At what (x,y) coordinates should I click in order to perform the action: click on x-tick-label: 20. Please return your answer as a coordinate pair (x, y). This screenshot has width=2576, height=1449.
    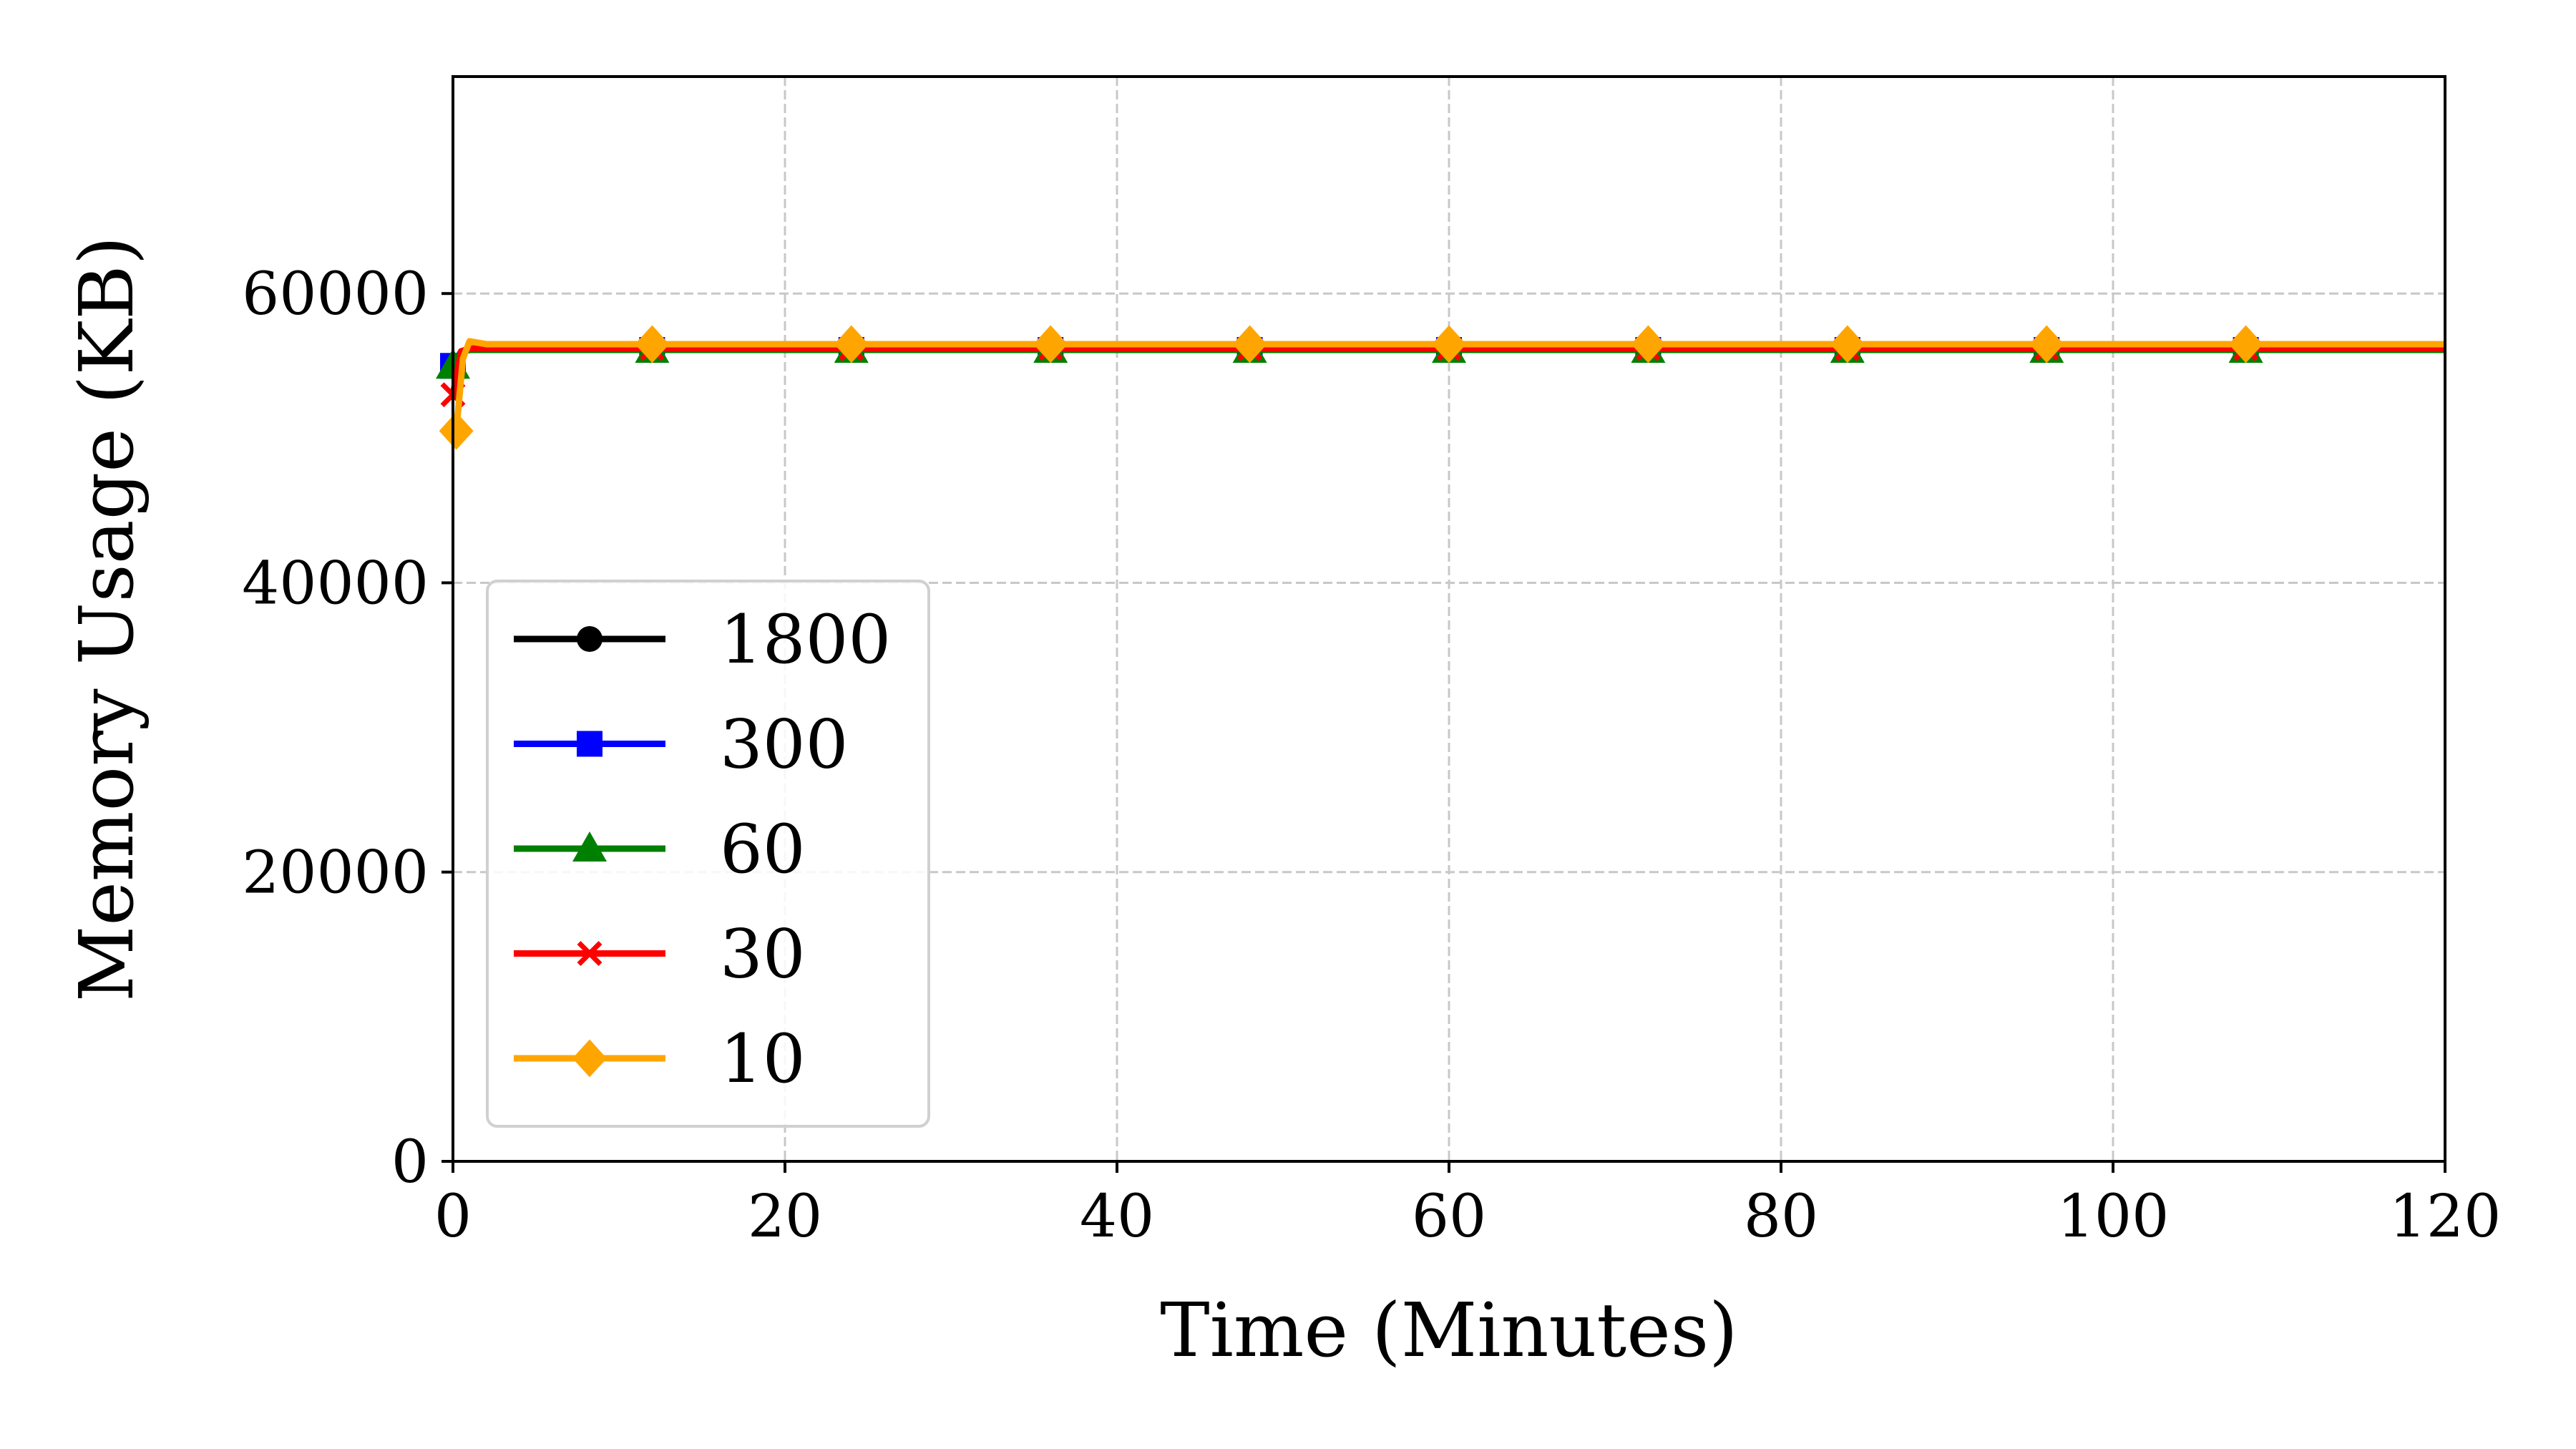
    Looking at the image, I should click on (785, 1217).